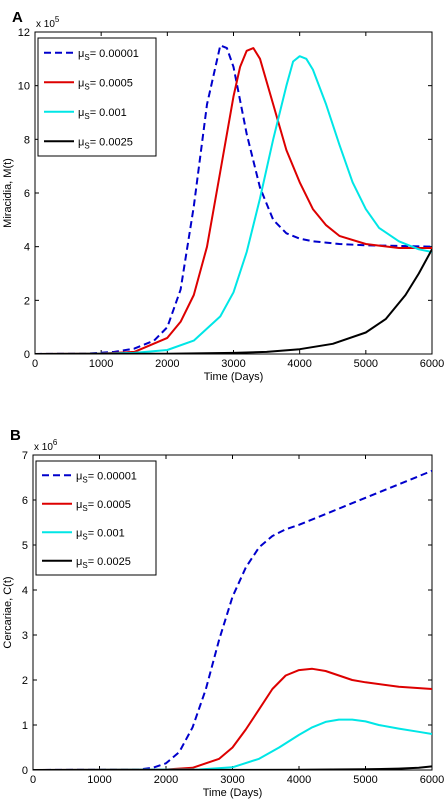  What do you see at coordinates (27, 140) in the screenshot?
I see `y-tick-label: 8` at bounding box center [27, 140].